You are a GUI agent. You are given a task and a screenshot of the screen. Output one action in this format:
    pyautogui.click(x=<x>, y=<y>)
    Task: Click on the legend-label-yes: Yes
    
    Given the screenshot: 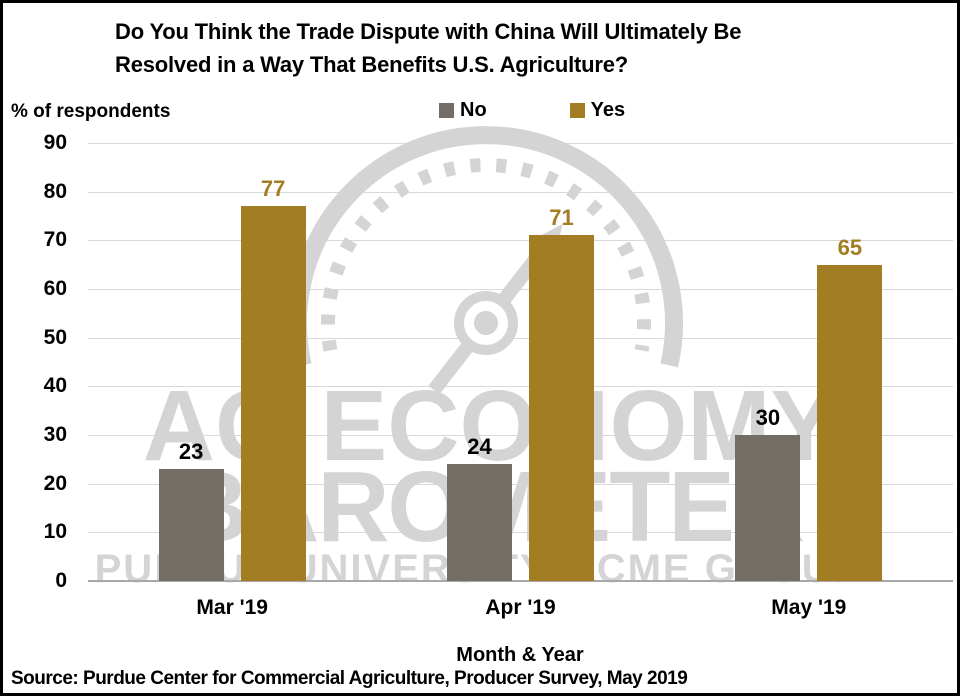 What is the action you would take?
    pyautogui.click(x=608, y=110)
    